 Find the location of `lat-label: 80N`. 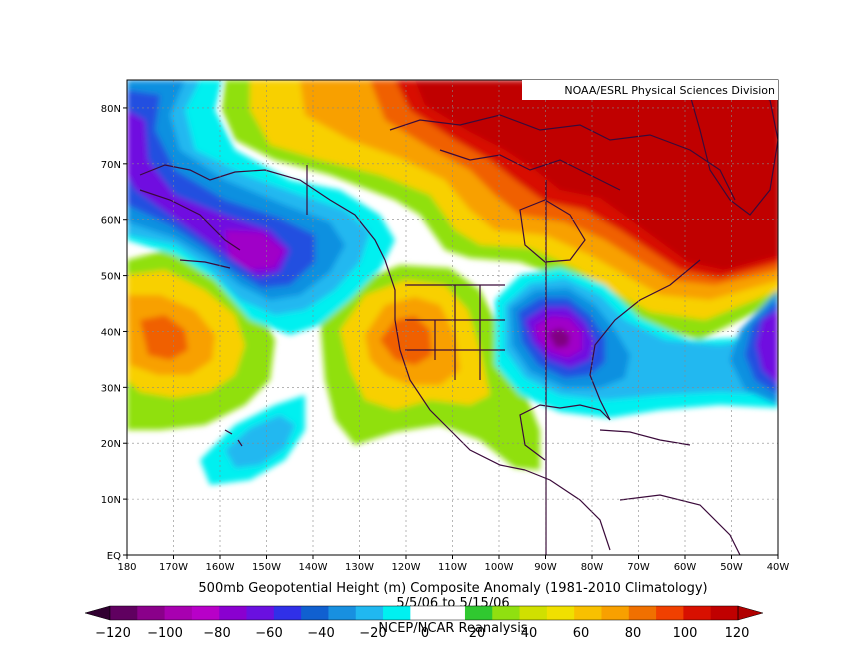

lat-label: 80N is located at coordinates (111, 109).